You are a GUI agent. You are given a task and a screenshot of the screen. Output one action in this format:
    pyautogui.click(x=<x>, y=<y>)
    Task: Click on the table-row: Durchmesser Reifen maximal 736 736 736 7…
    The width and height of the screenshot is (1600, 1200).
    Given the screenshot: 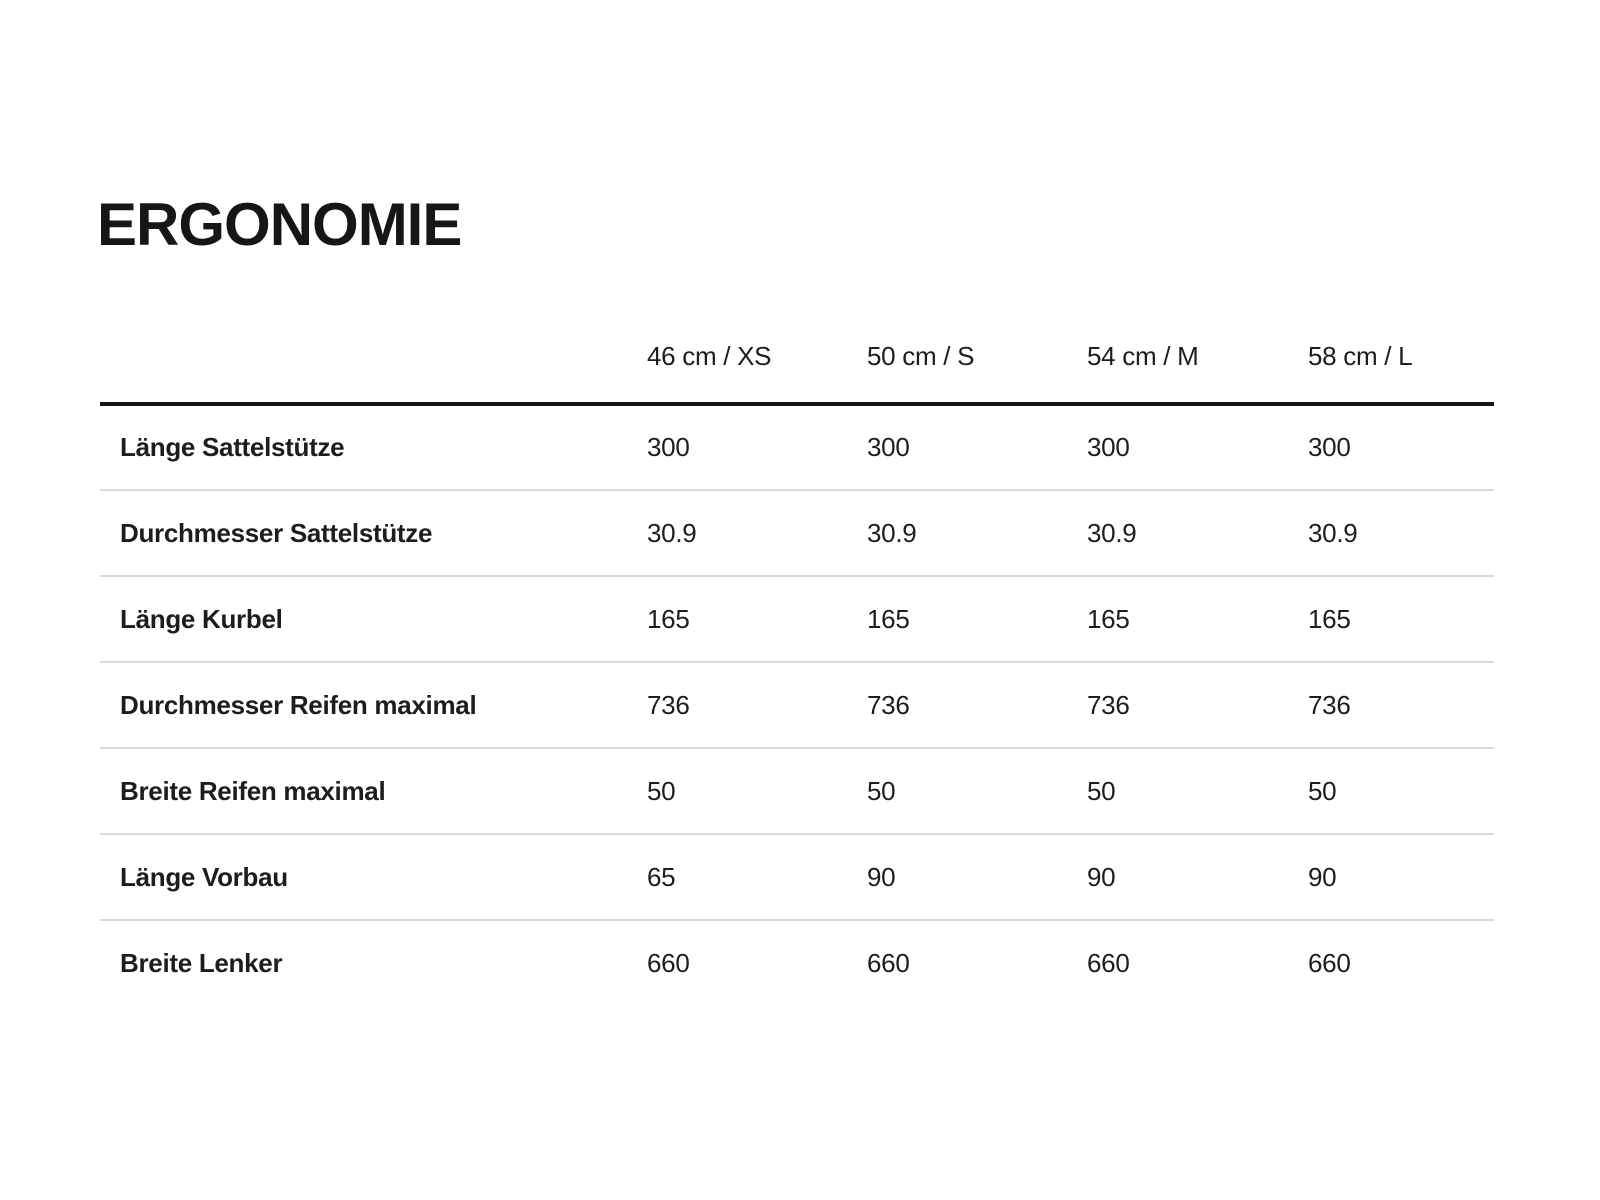 What is the action you would take?
    pyautogui.click(x=797, y=705)
    